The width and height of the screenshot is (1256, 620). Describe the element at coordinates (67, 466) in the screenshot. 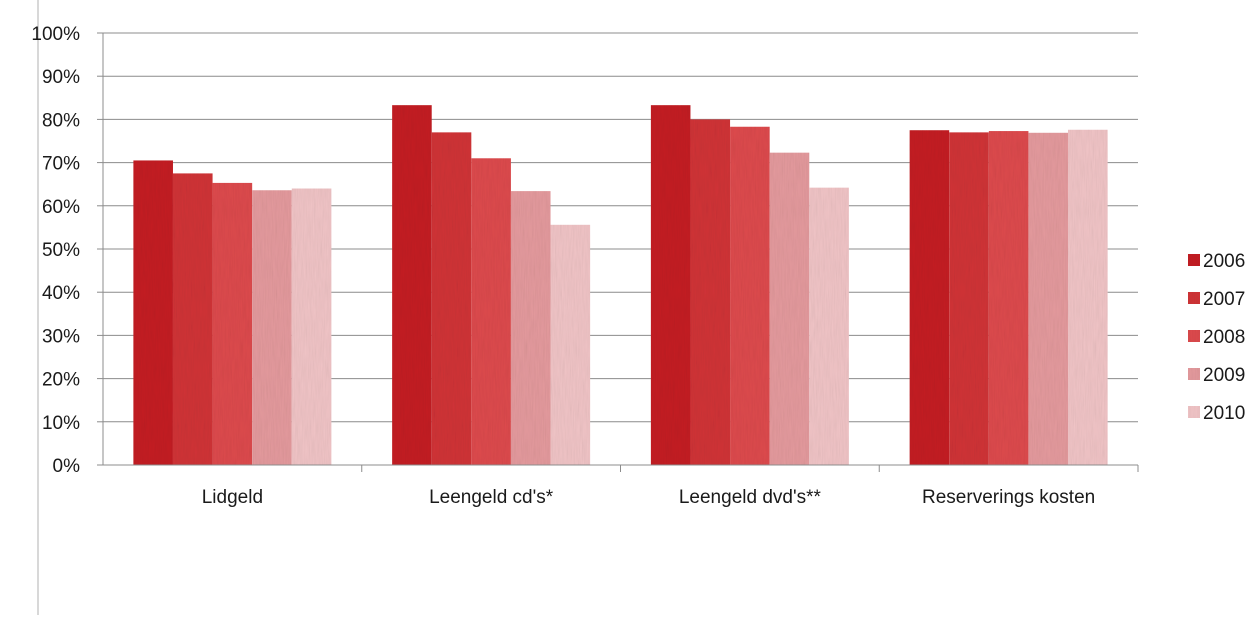

I see `y-tick-label: 0%` at that location.